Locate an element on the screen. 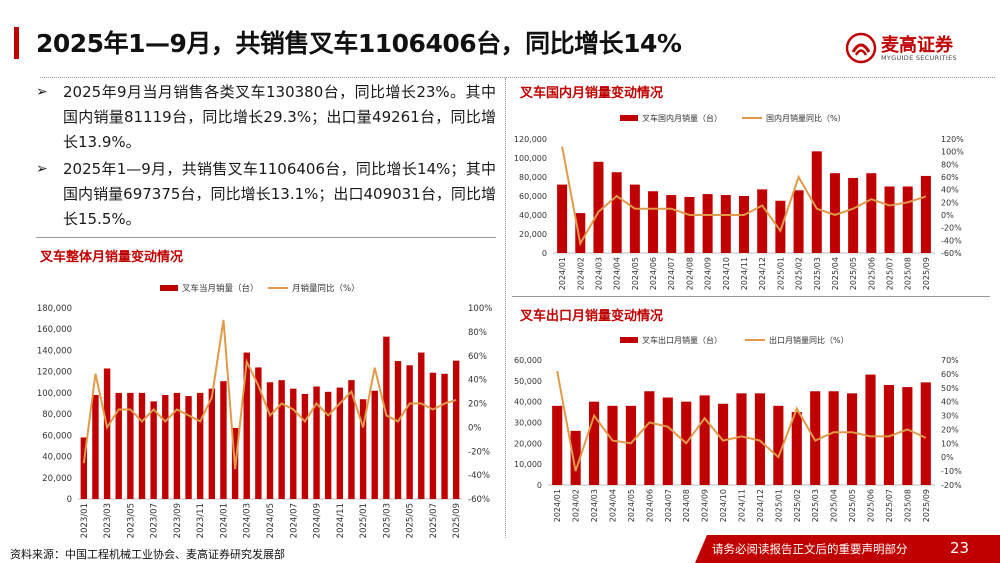  y-tick-label: 180,000 is located at coordinates (54, 309).